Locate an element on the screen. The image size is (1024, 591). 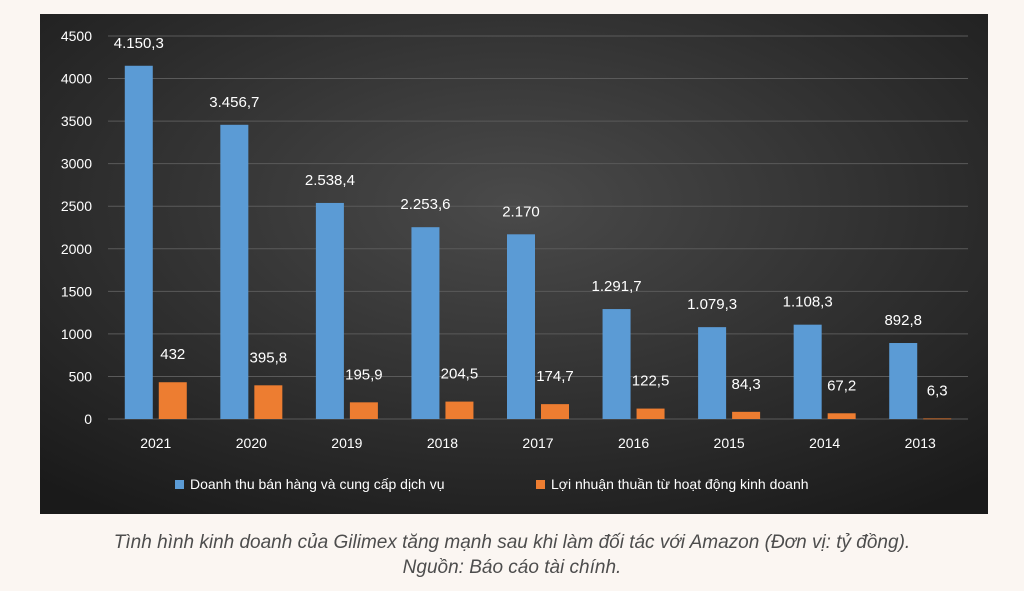
data-label-revenue: 892,8 is located at coordinates (903, 320).